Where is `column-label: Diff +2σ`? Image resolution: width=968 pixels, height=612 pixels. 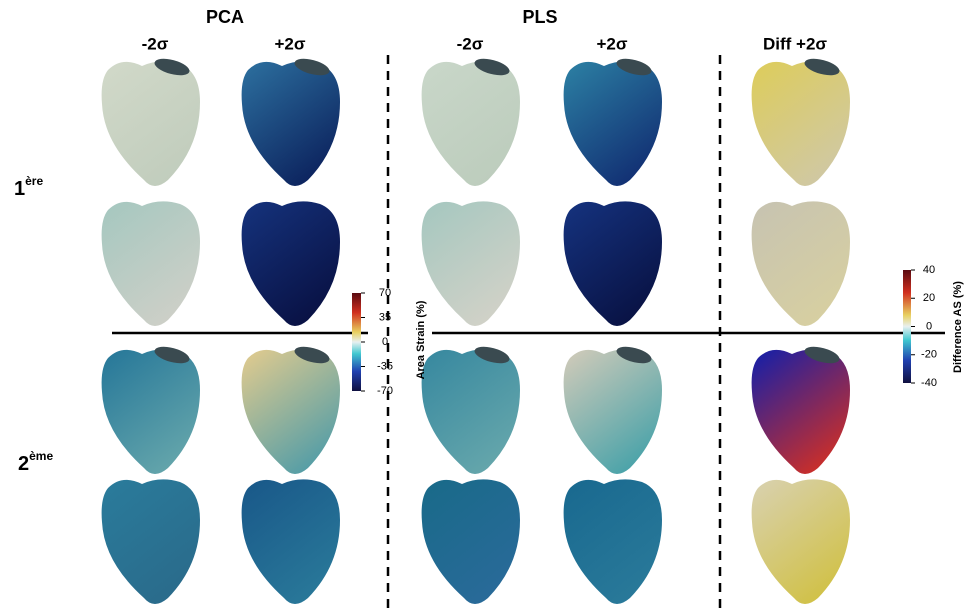 column-label: Diff +2σ is located at coordinates (795, 43).